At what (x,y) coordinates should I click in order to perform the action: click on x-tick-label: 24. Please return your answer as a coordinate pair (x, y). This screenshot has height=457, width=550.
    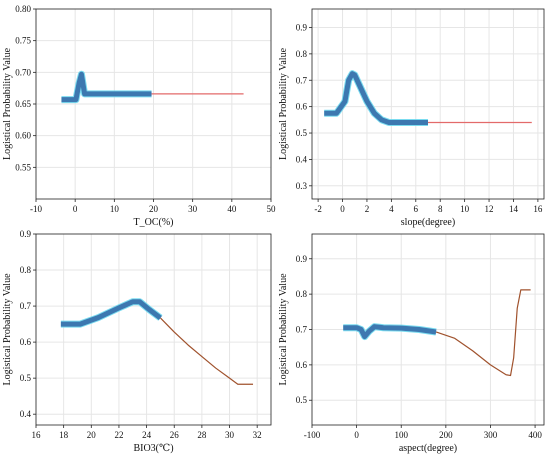
    Looking at the image, I should click on (147, 435).